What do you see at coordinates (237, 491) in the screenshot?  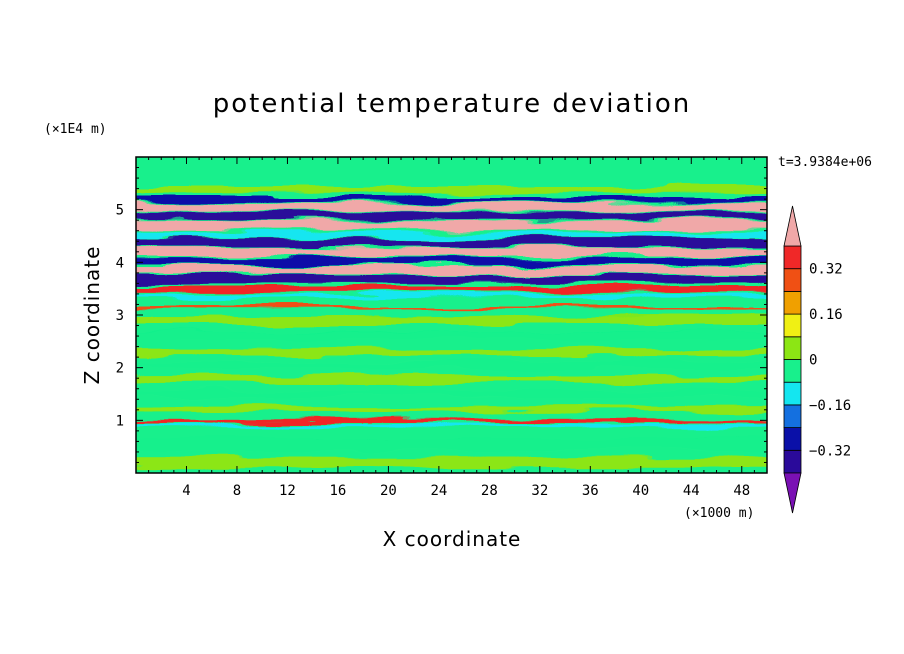 I see `x-tick-label: 8` at bounding box center [237, 491].